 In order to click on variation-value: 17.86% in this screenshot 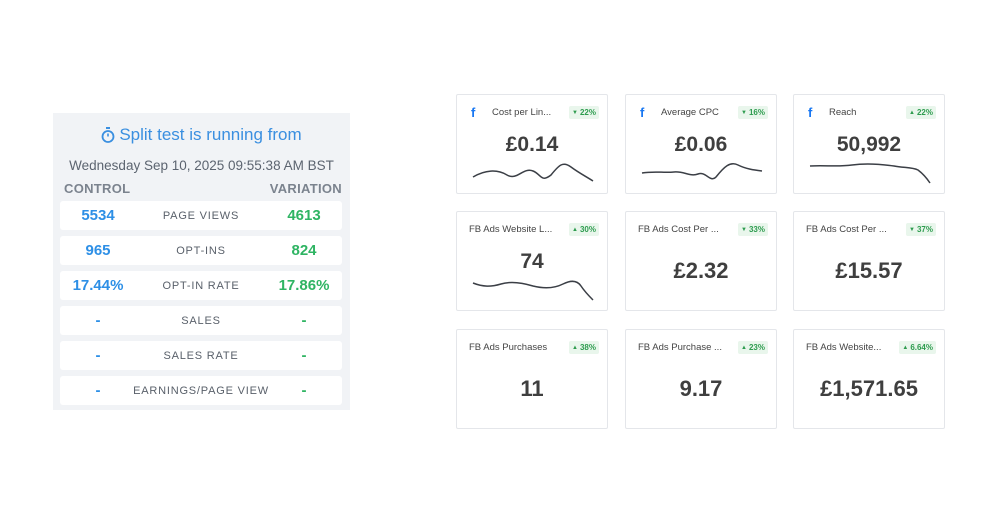, I will do `click(304, 285)`.